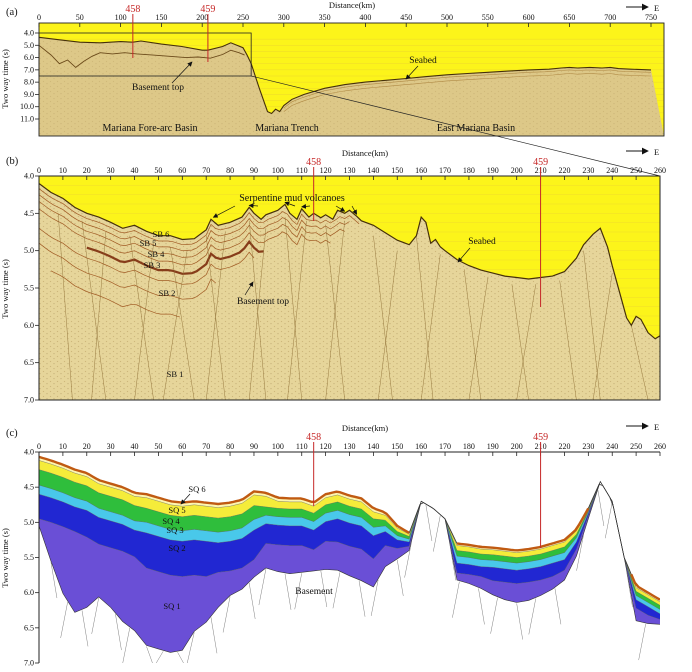  Describe the element at coordinates (313, 162) in the screenshot. I see `well-marker-label-458: 458` at that location.